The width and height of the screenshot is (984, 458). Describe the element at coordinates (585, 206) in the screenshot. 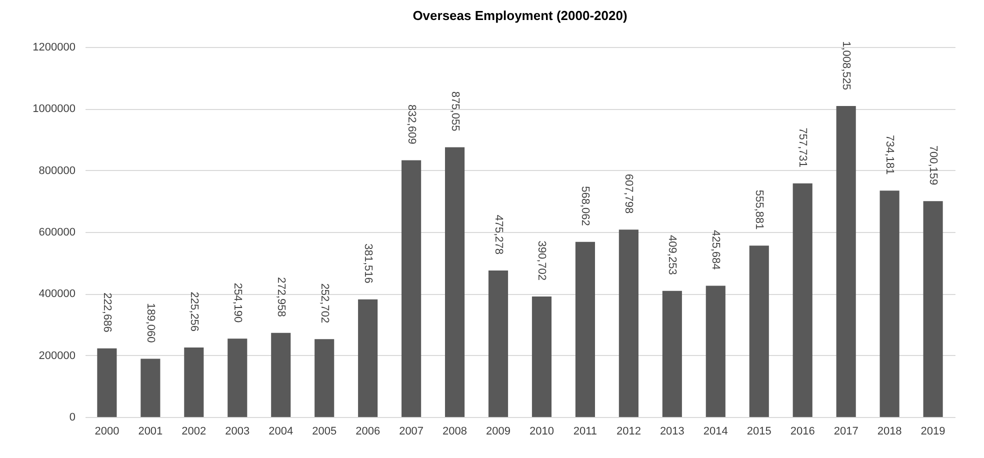

I see `data-label: 568,062` at that location.